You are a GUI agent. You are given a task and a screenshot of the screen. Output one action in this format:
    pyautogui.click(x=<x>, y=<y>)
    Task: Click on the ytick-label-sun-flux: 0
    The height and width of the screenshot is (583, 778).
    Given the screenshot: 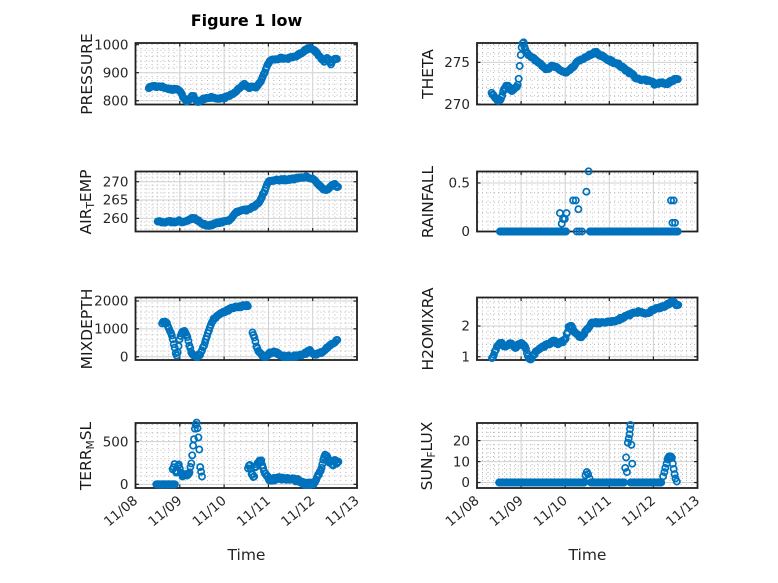 What is the action you would take?
    pyautogui.click(x=465, y=483)
    